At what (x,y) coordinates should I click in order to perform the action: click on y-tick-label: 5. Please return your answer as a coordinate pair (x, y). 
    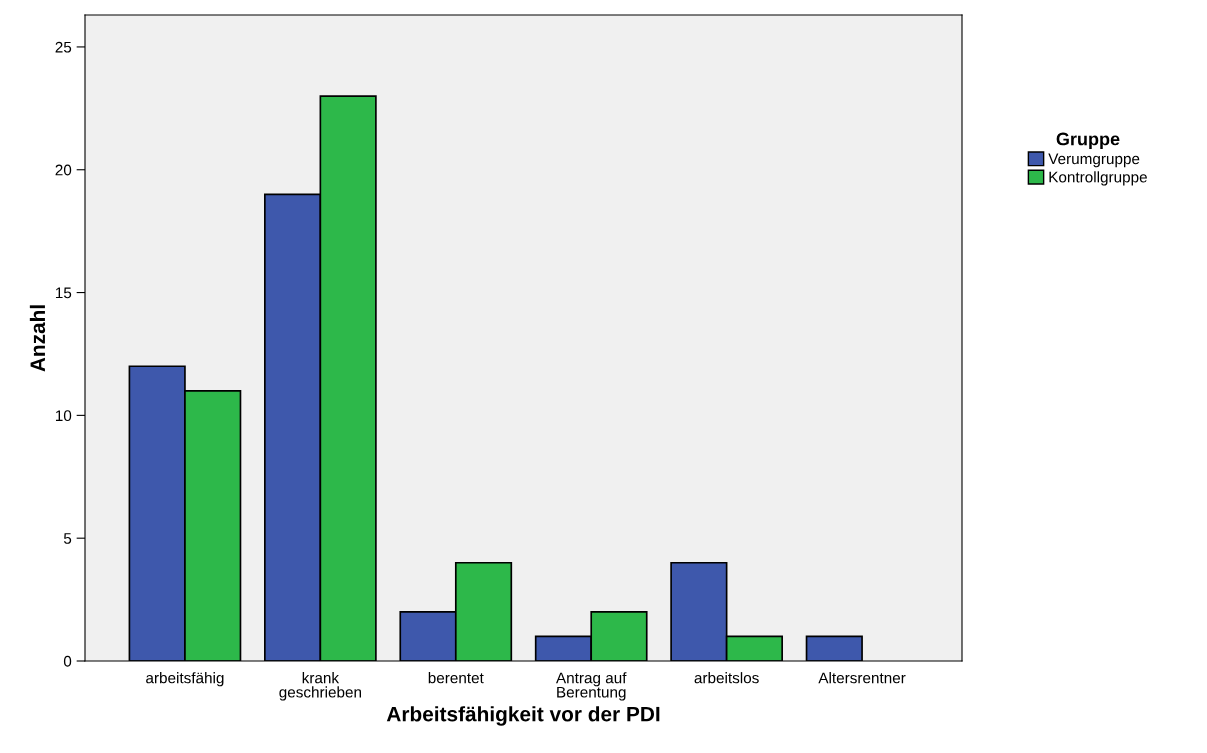
    Looking at the image, I should click on (67, 538).